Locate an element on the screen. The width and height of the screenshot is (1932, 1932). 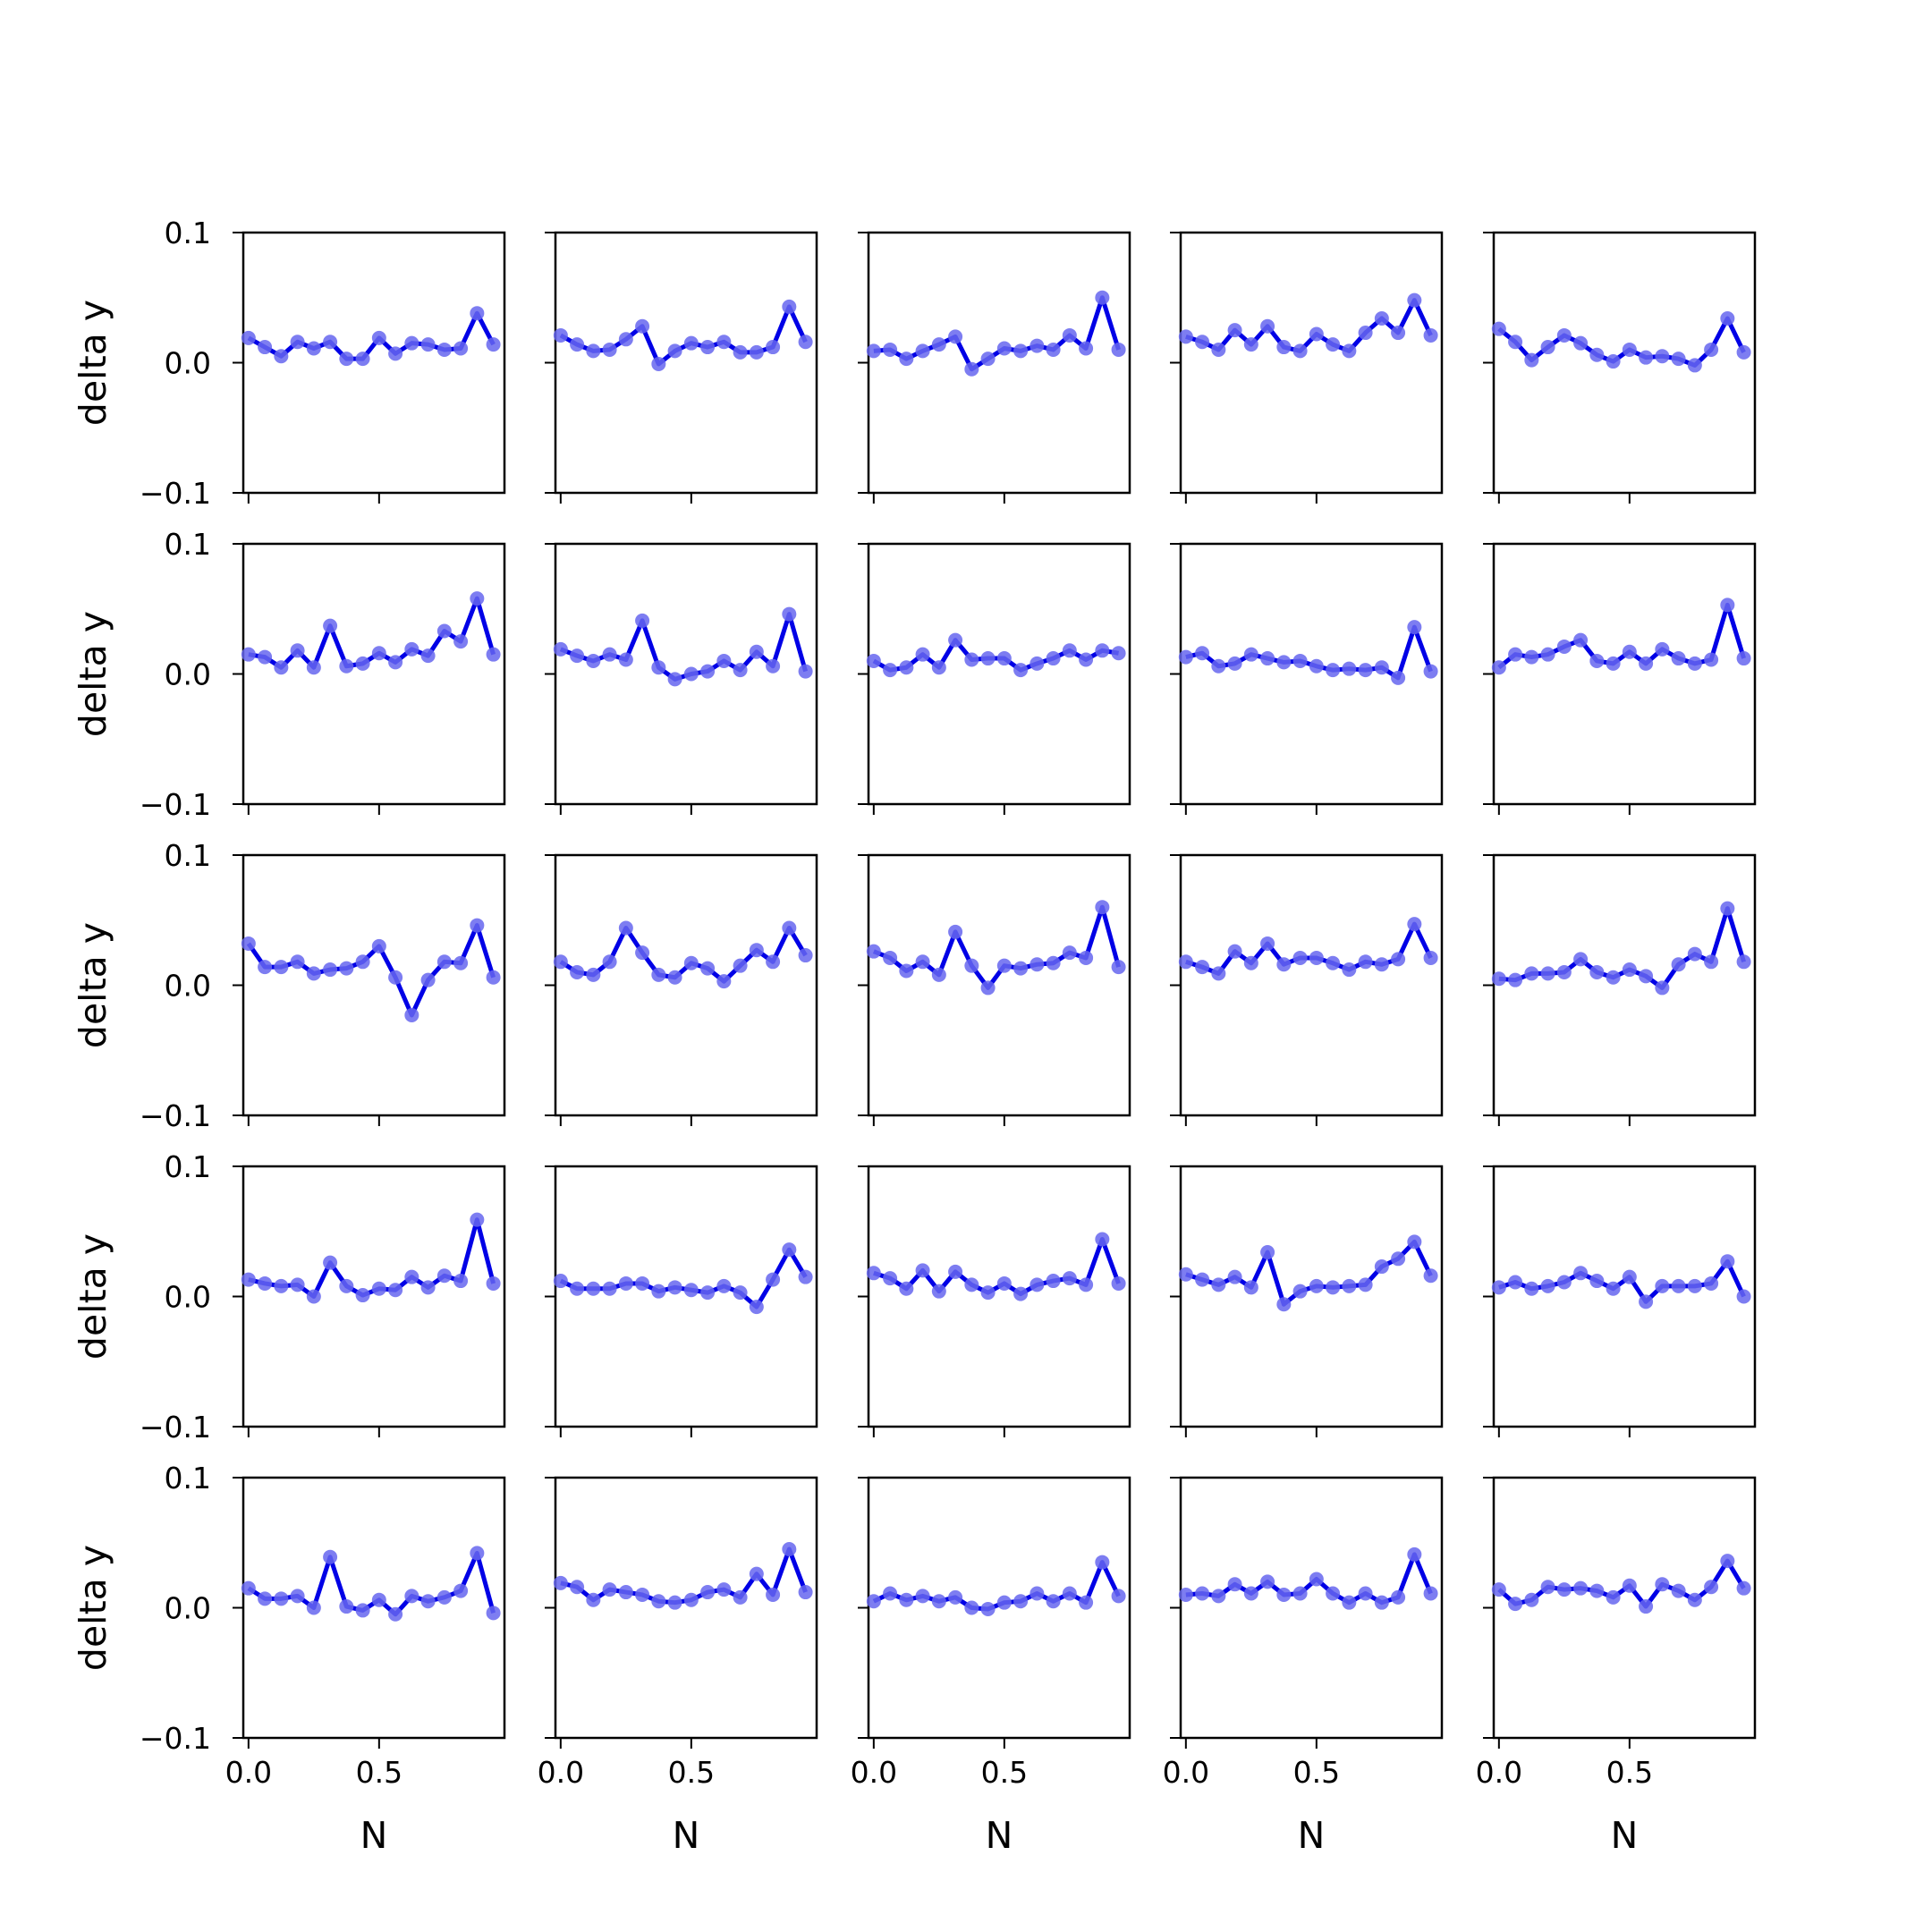
subplot-r1-c2 is located at coordinates (681, 367).